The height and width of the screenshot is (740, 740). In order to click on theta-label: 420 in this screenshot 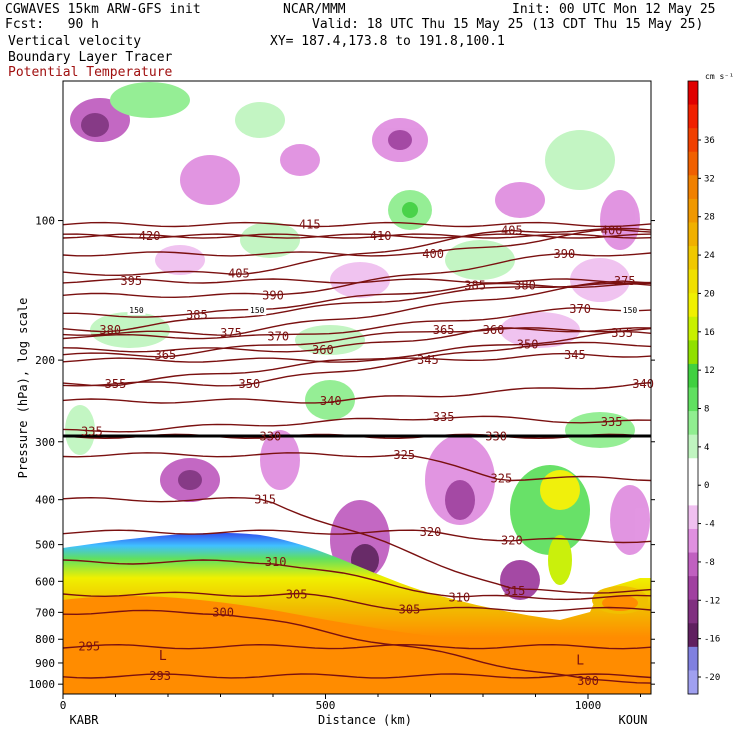, I will do `click(150, 236)`.